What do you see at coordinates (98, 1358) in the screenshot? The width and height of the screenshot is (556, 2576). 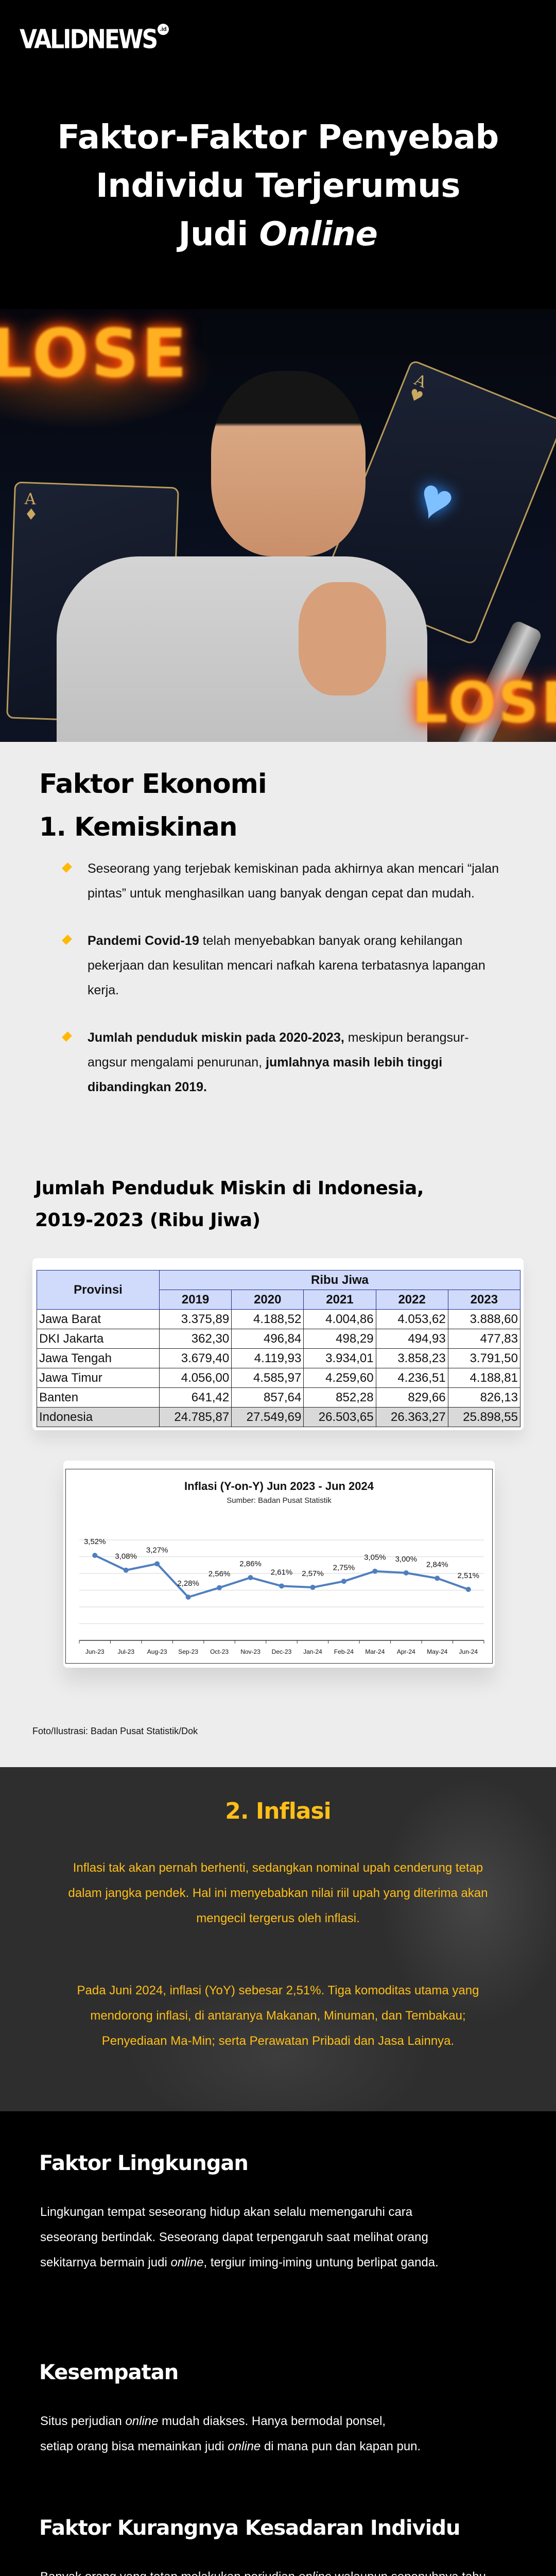 I see `cell-provinsi: Jawa Tengah` at bounding box center [98, 1358].